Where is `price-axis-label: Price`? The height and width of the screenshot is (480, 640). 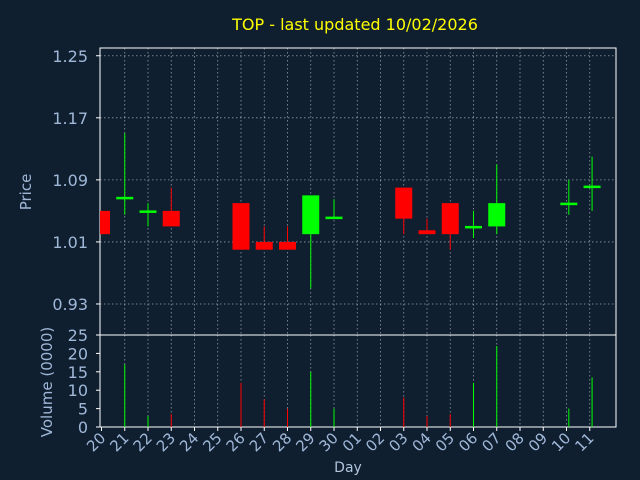 price-axis-label: Price is located at coordinates (26, 192).